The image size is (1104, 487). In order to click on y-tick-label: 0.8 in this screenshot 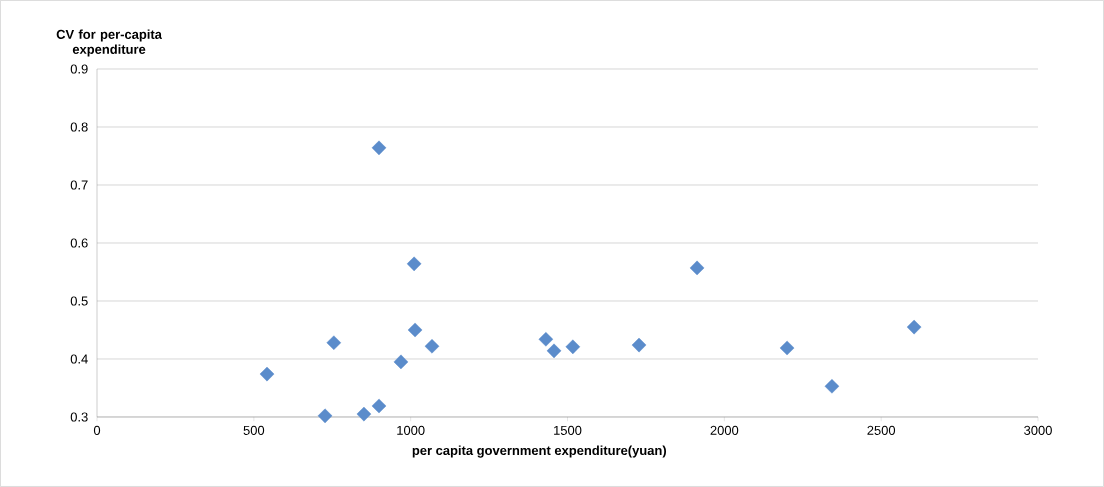, I will do `click(79, 127)`.